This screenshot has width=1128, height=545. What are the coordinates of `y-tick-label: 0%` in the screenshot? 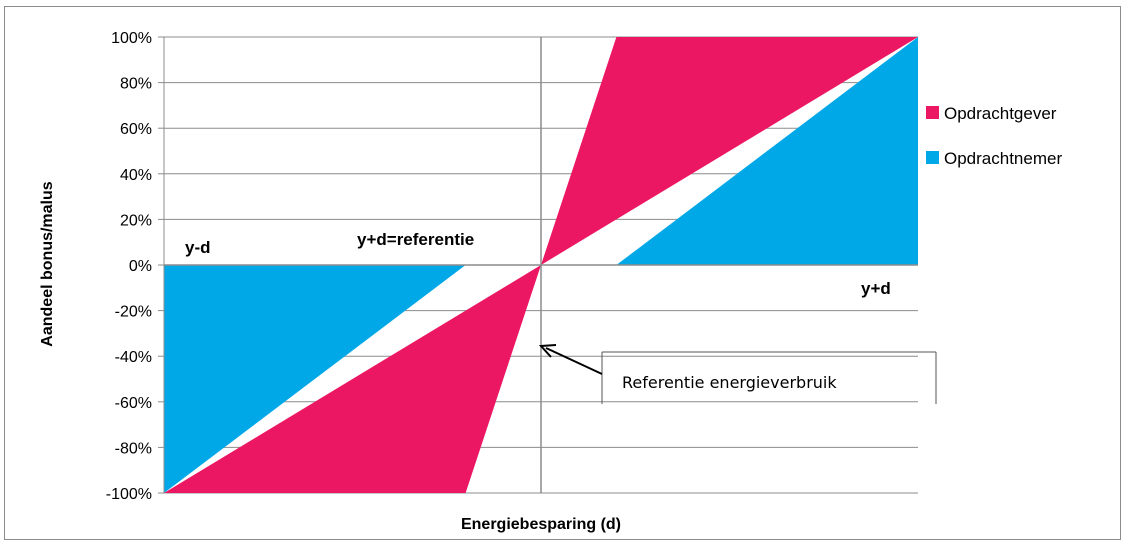 It's located at (140, 266).